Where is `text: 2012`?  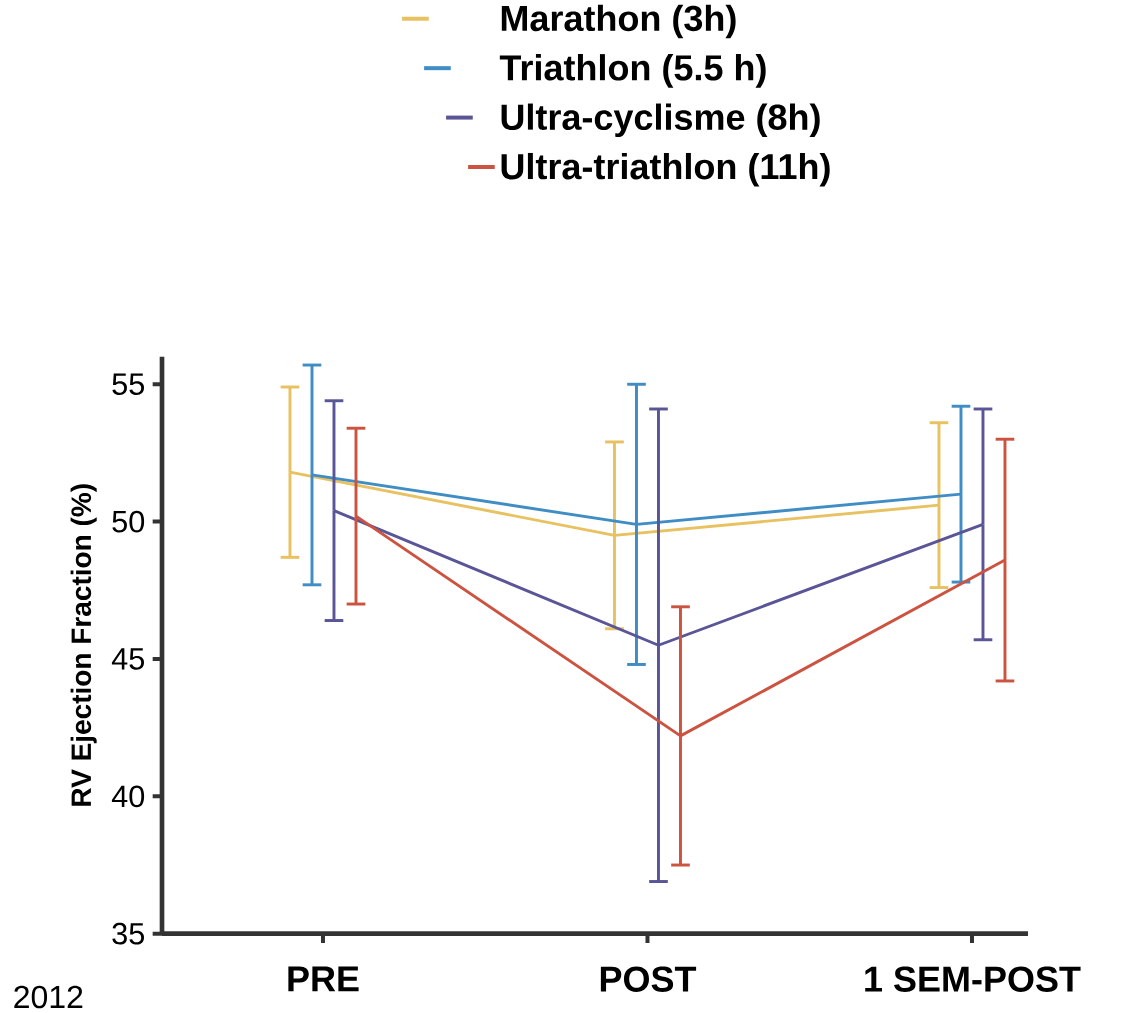
text: 2012 is located at coordinates (48, 997).